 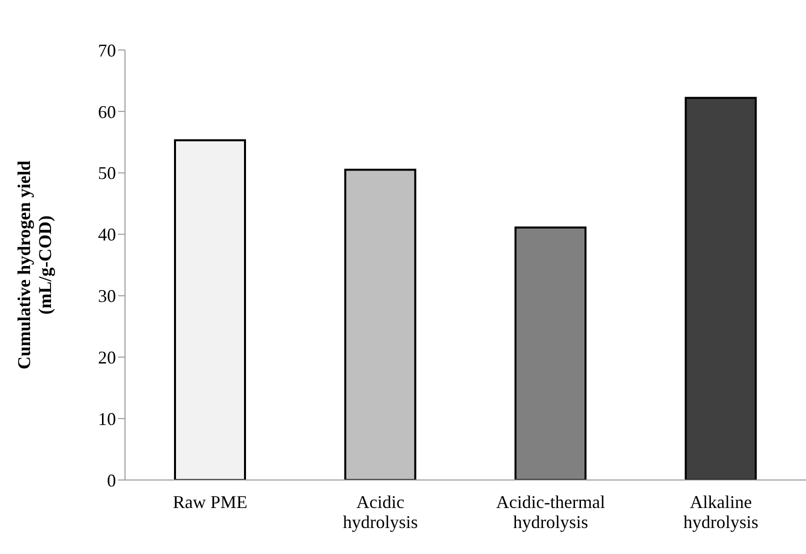 I want to click on y-tick-label: 20, so click(x=107, y=358).